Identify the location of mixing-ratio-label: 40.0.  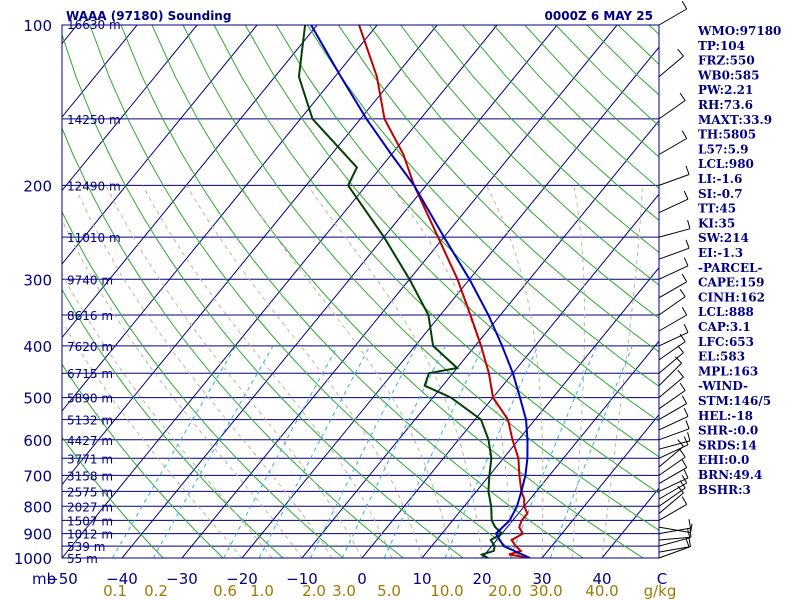
(601, 591).